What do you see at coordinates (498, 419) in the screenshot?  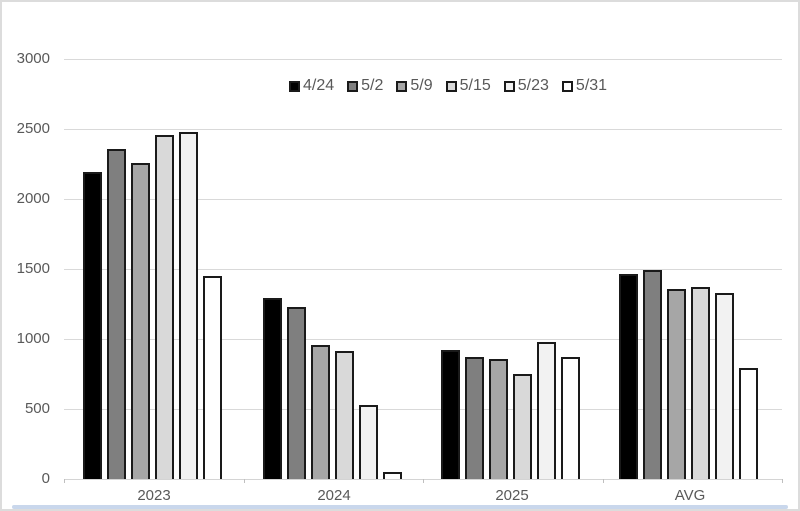 I see `bar-2025-5/9` at bounding box center [498, 419].